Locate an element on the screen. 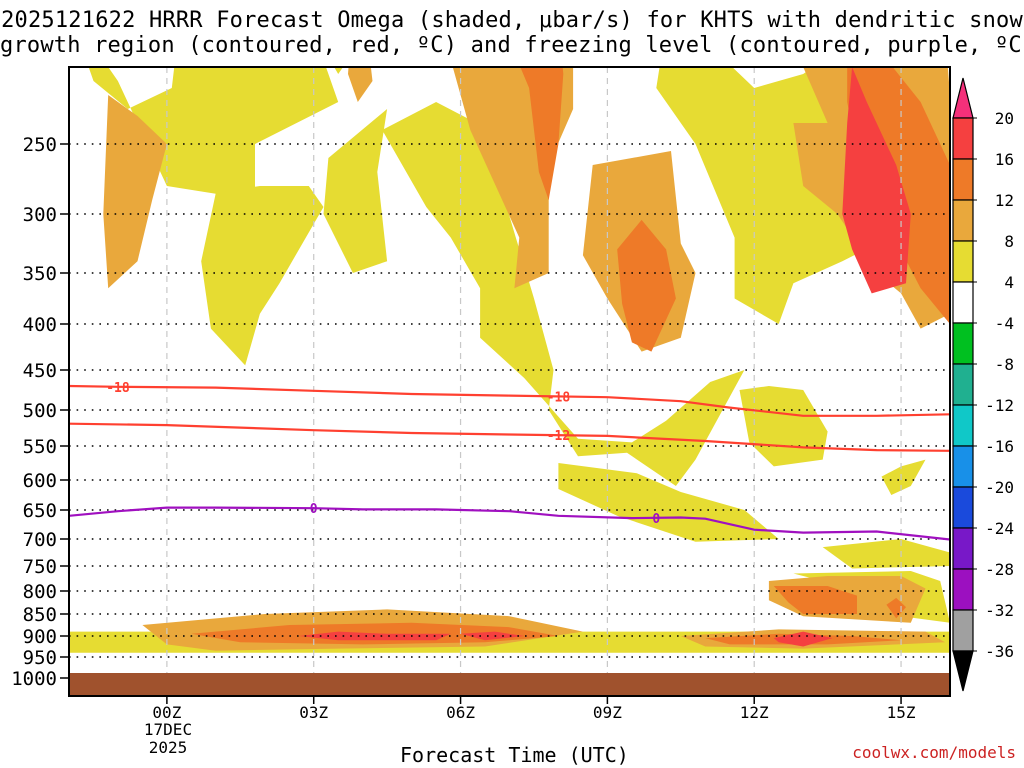 This screenshot has width=1024, height=768. xtick-label-06Z: 06Z is located at coordinates (460, 712).